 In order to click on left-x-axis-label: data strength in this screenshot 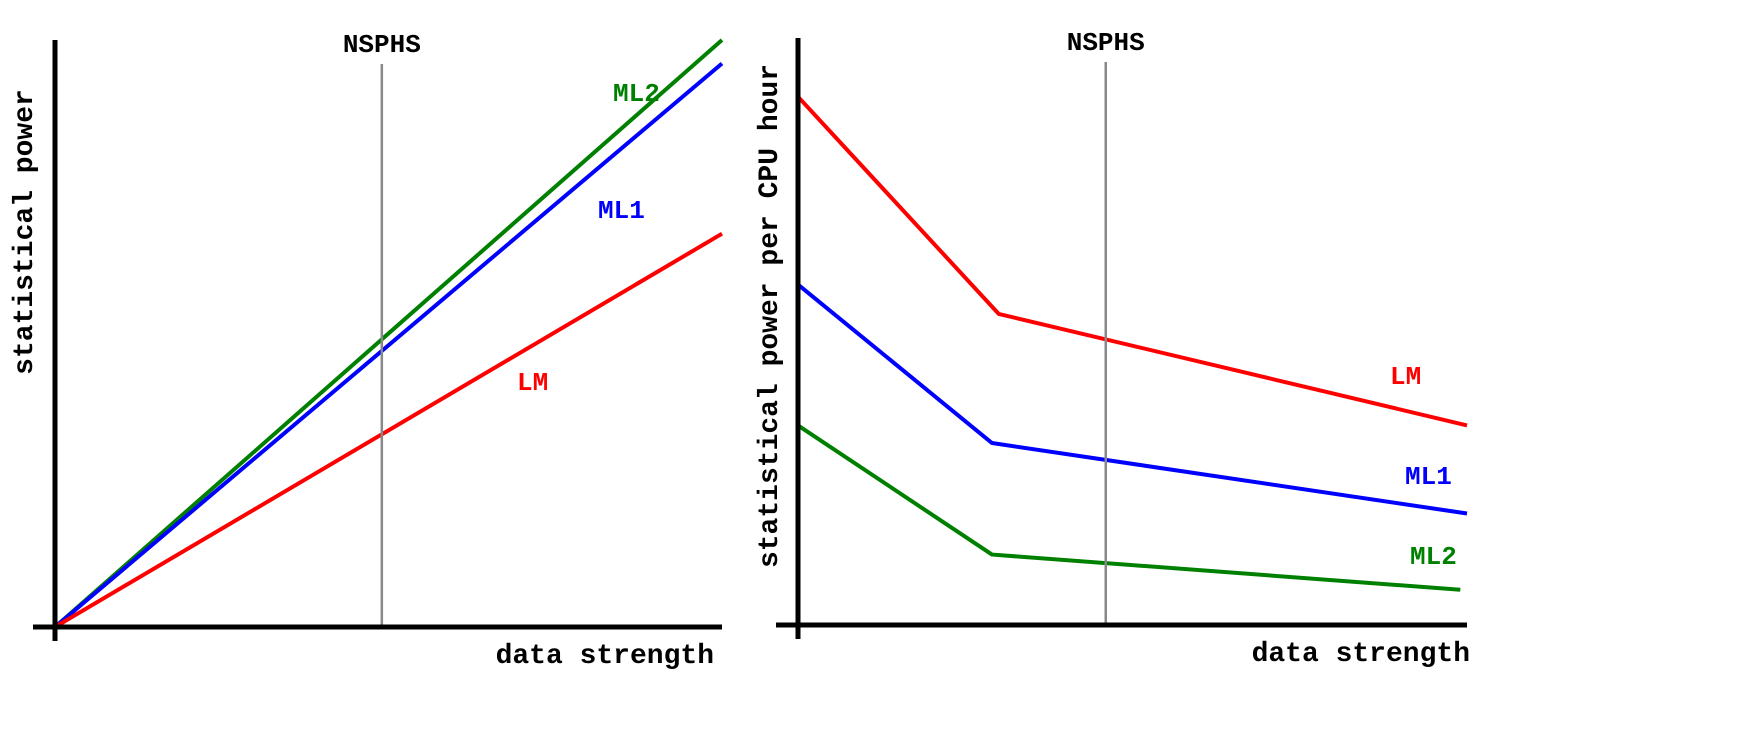, I will do `click(605, 656)`.